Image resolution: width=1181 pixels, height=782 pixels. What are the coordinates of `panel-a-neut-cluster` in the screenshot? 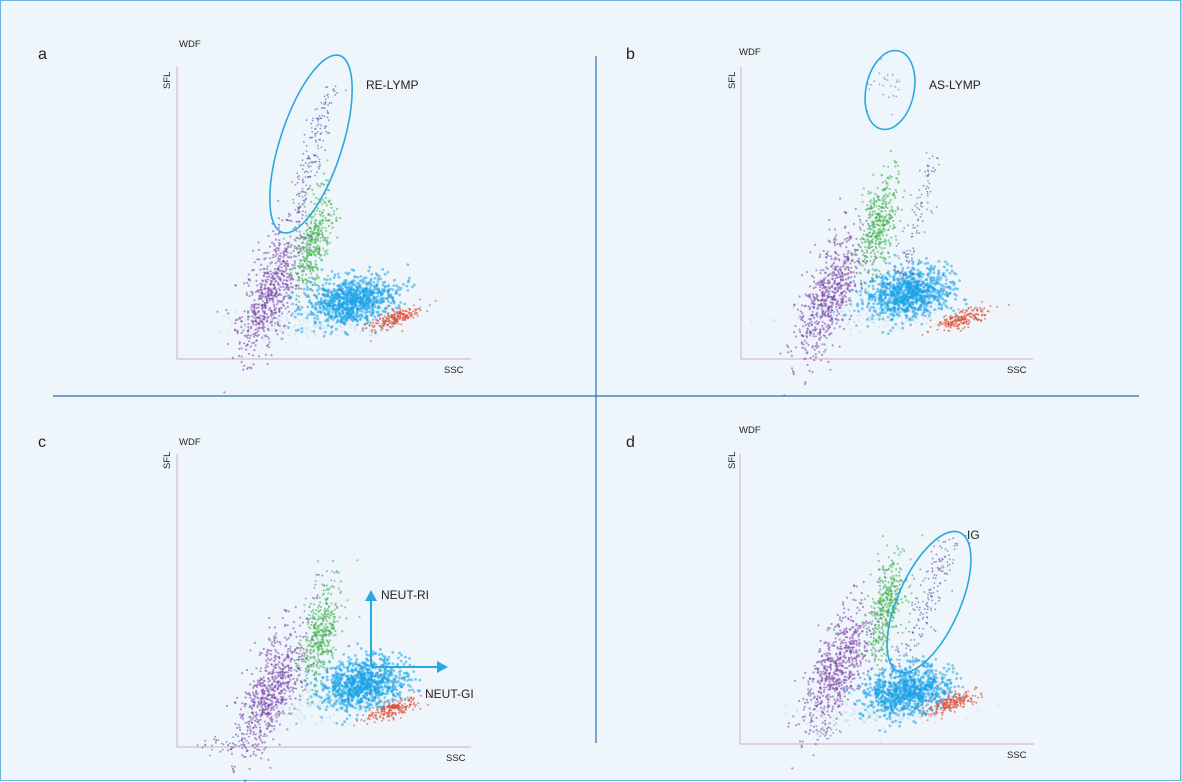 It's located at (345, 301).